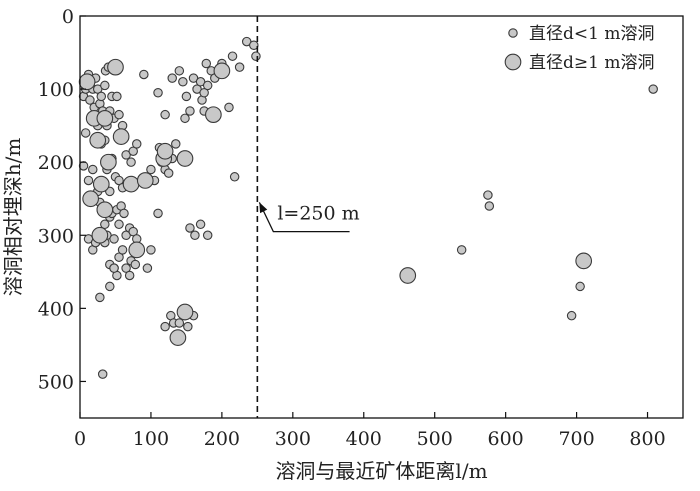 The height and width of the screenshot is (491, 700). Describe the element at coordinates (506, 439) in the screenshot. I see `x-tick-label: 600` at that location.